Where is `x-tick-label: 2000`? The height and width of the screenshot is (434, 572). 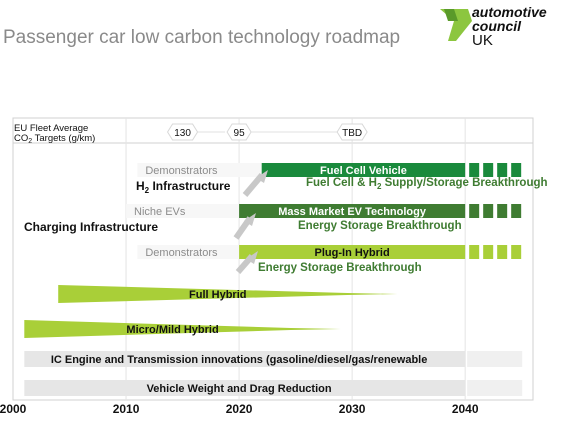
x-tick-label: 2000 is located at coordinates (13, 409).